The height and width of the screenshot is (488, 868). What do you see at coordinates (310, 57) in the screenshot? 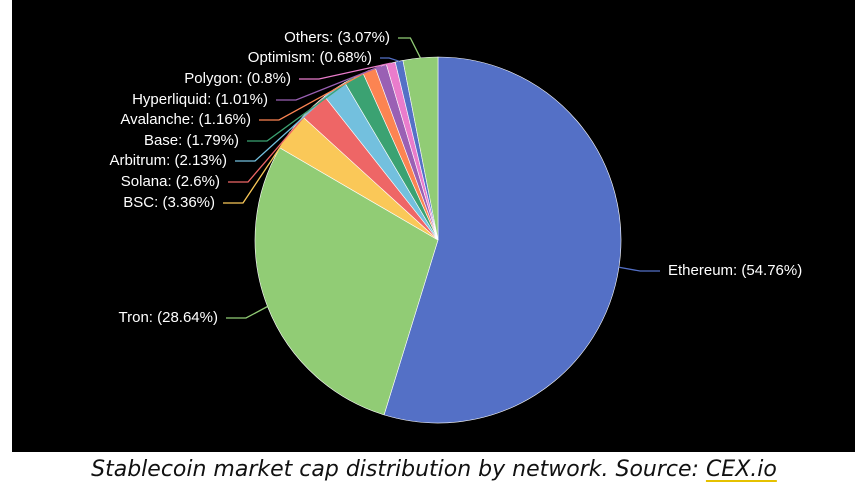
I see `slice-label: Optimism: (0.68%)` at bounding box center [310, 57].